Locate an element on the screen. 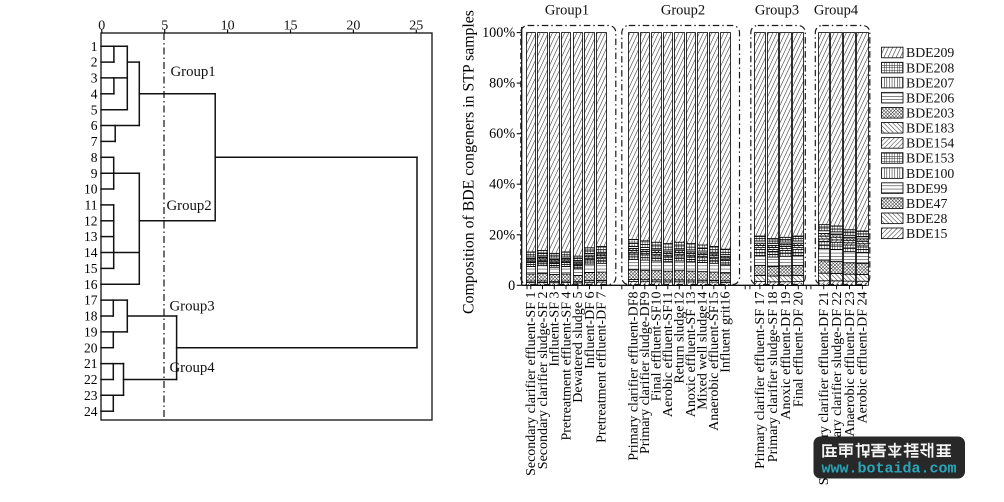 This screenshot has height=502, width=1004. svg-text: Anoxic effluent-DF 19 is located at coordinates (786, 356).